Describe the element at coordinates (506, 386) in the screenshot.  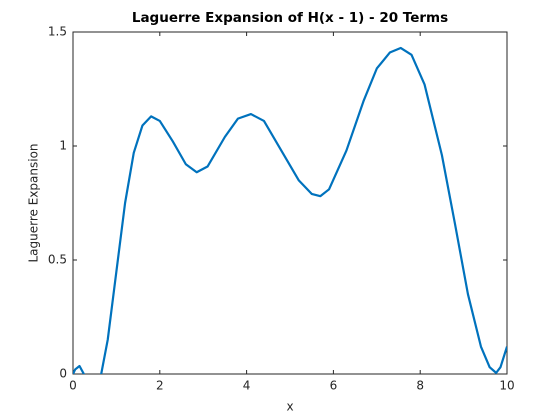
I see `x-tick-label: 10` at that location.